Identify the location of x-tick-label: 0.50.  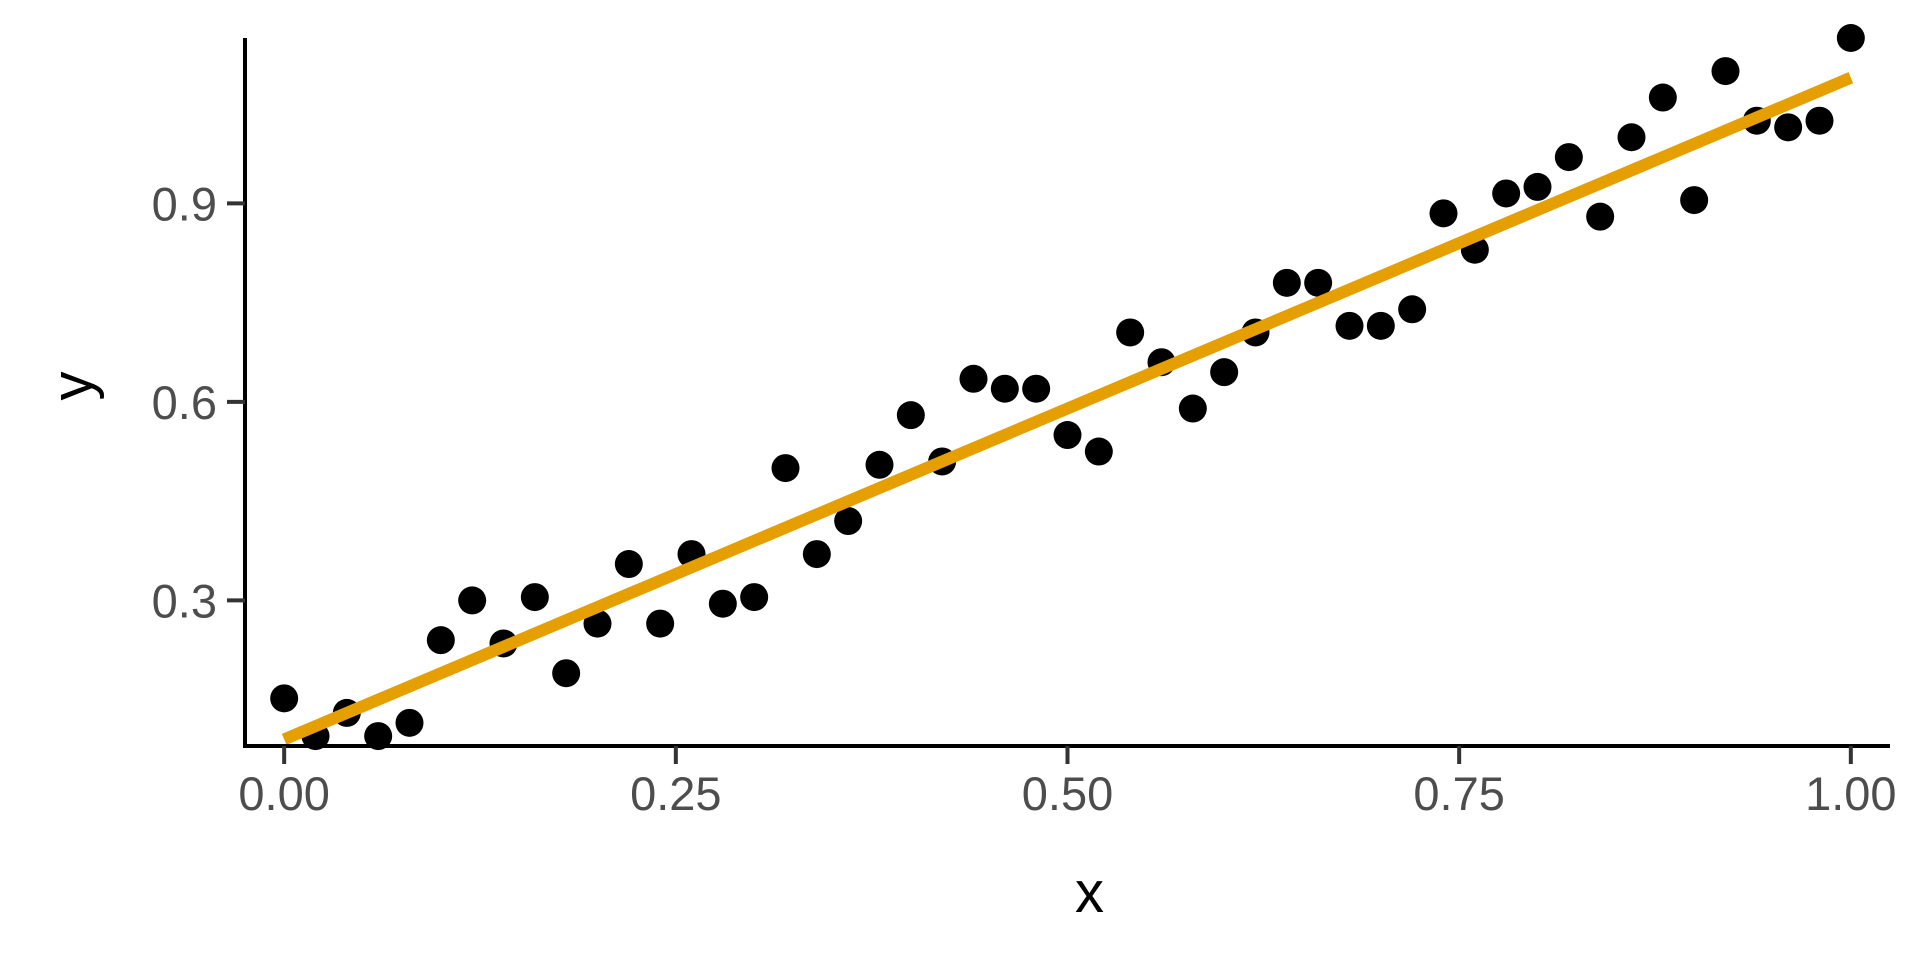
(1067, 793).